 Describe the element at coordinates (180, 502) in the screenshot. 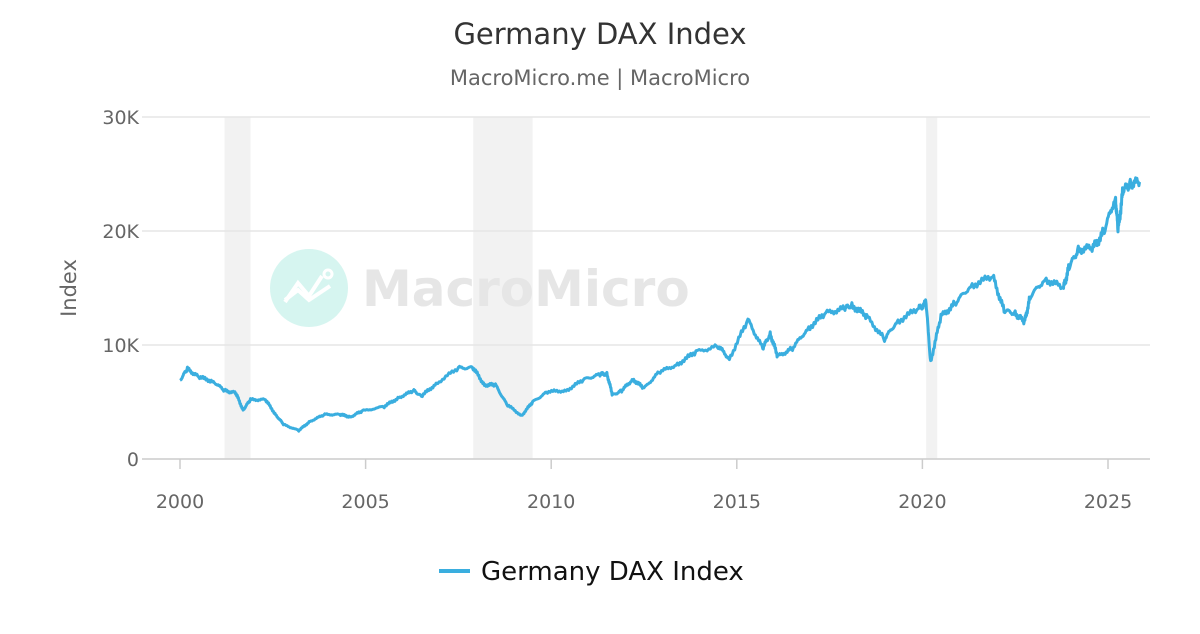

I see `x-tick-label: 2000` at that location.